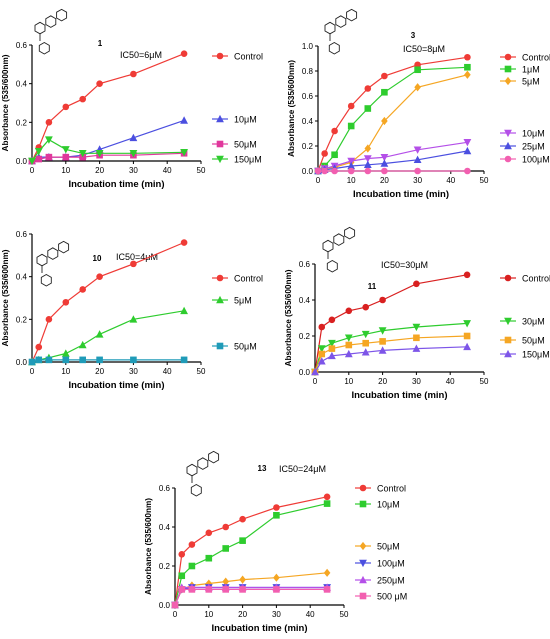 Image resolution: width=550 pixels, height=639 pixels. Describe the element at coordinates (392, 171) in the screenshot. I see `series-100μM` at that location.